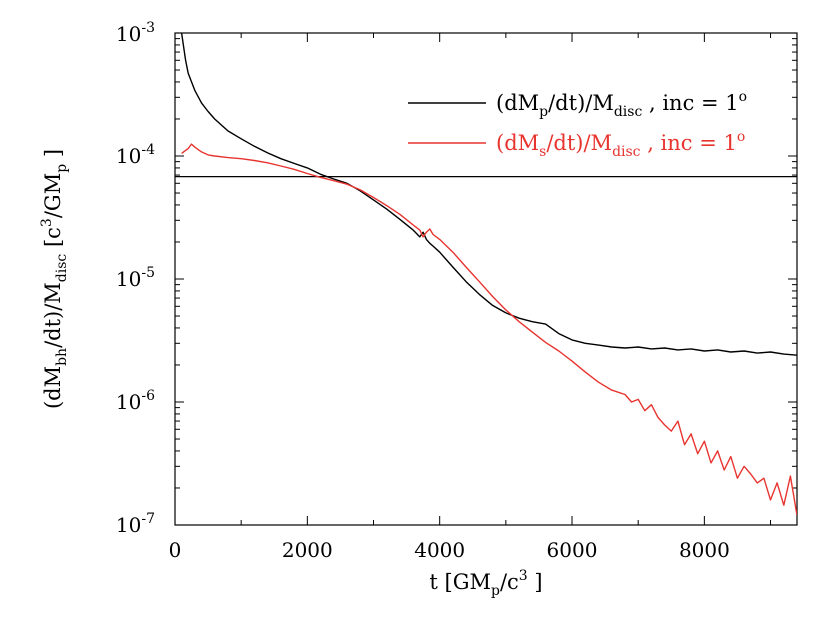 The height and width of the screenshot is (632, 832). What do you see at coordinates (704, 550) in the screenshot?
I see `x-tick-label-8000: 8000` at bounding box center [704, 550].